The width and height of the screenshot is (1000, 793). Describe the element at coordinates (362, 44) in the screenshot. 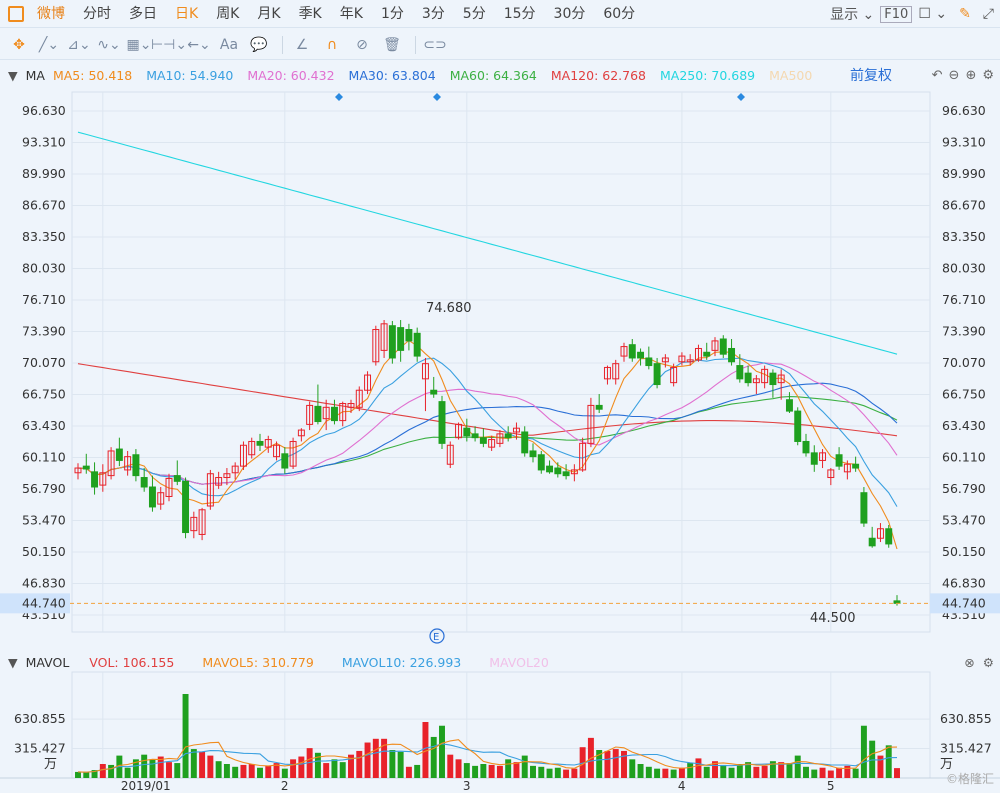

I see `hide-icon: ⊘` at that location.